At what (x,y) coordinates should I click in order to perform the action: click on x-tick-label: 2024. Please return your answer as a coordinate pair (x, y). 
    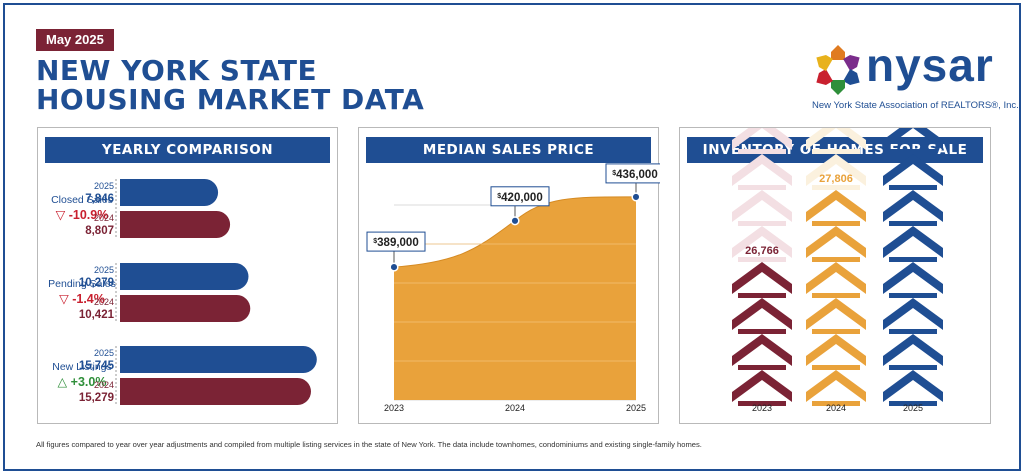
    Looking at the image, I should click on (515, 408).